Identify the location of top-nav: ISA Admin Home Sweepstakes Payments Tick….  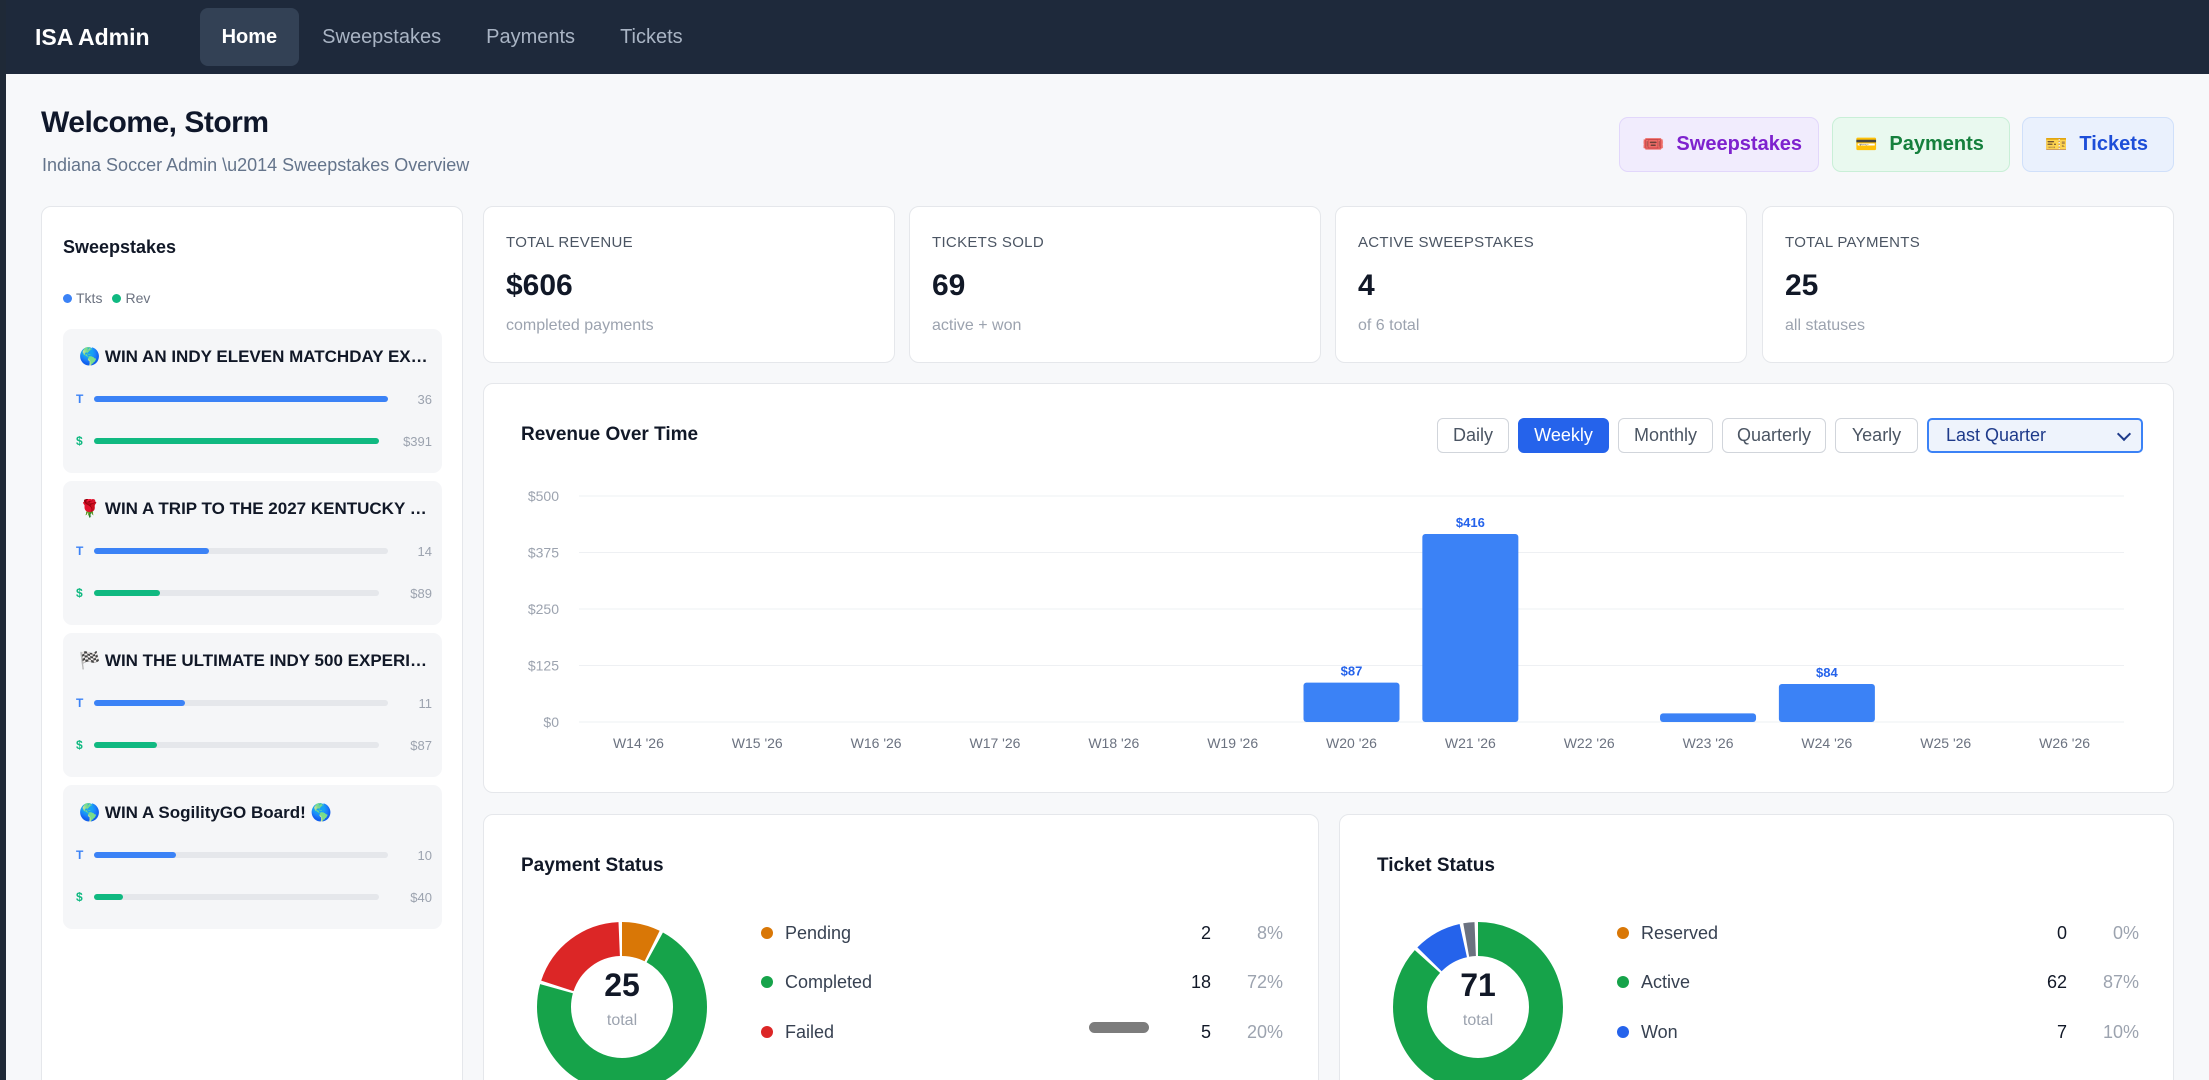
(1107, 37).